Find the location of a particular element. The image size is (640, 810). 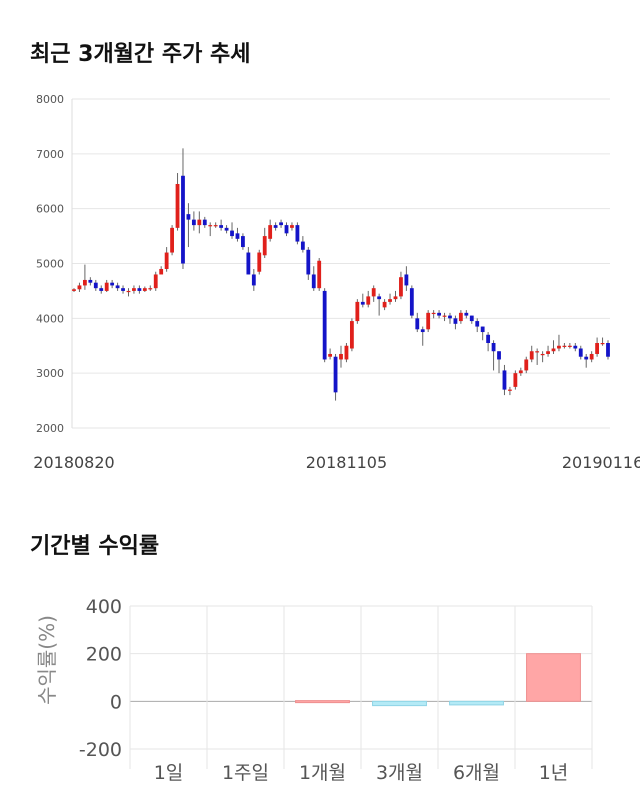

price-trend-title: 최근 3개월간 주가 추세 is located at coordinates (140, 54).